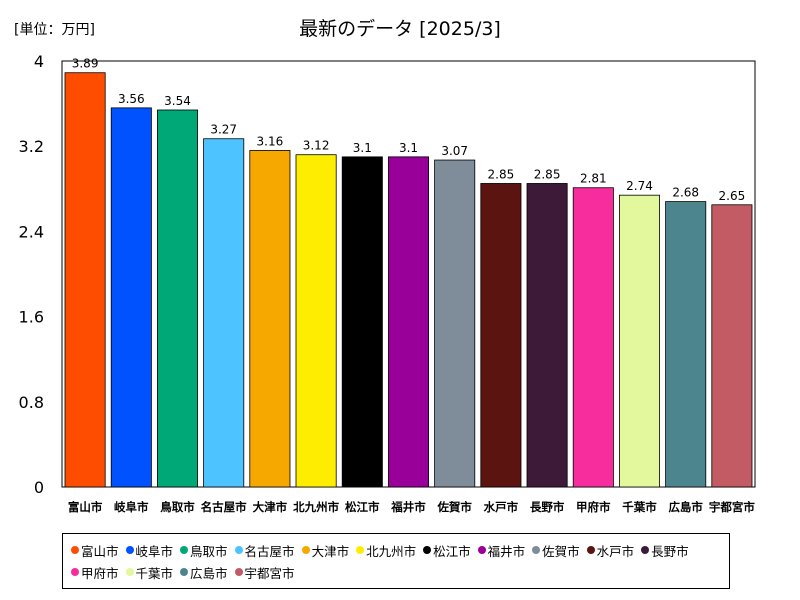  Describe the element at coordinates (209, 551) in the screenshot. I see `legend-label: 鳥取市` at that location.